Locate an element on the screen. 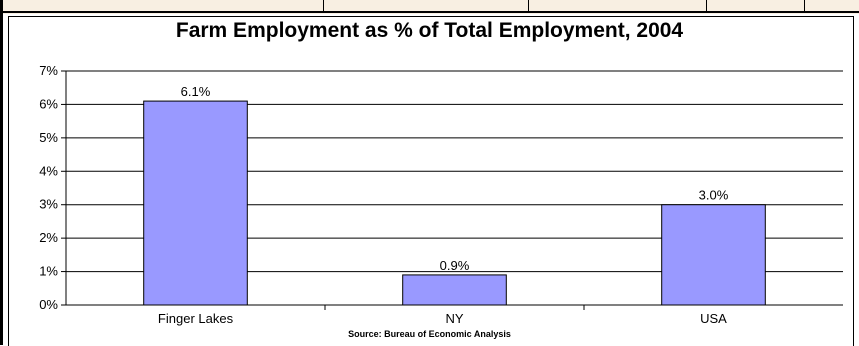 This screenshot has height=346, width=859. category-label: Finger Lakes is located at coordinates (196, 318).